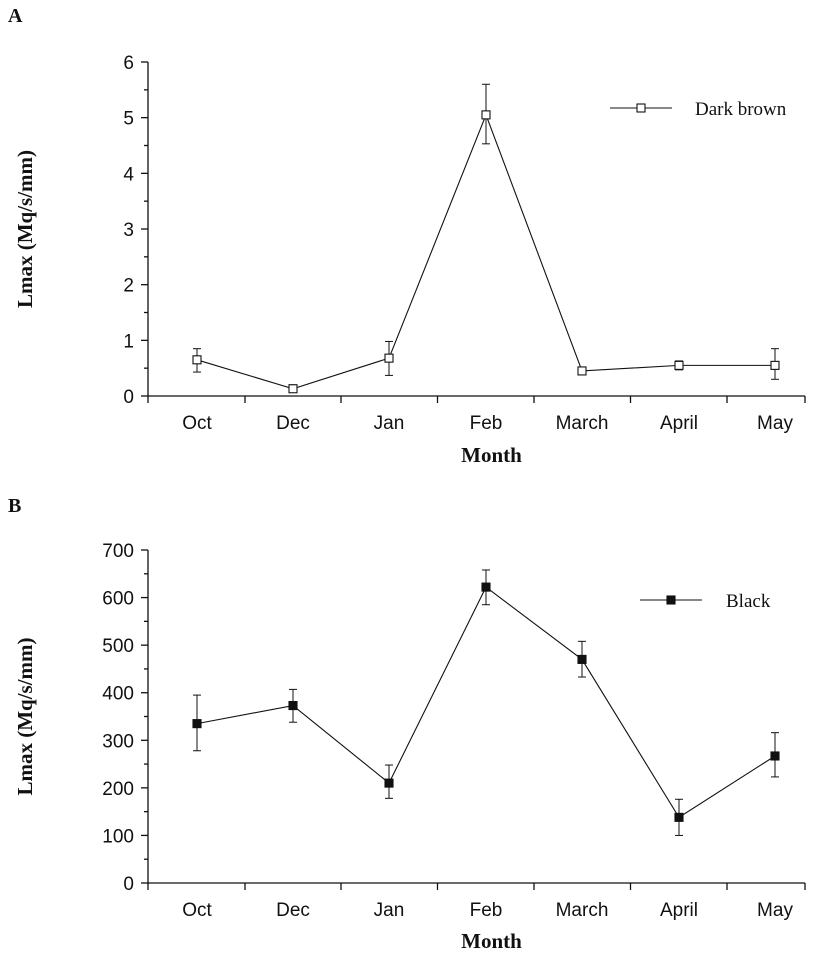 This screenshot has width=822, height=953. I want to click on panel-b-legend-marker, so click(671, 600).